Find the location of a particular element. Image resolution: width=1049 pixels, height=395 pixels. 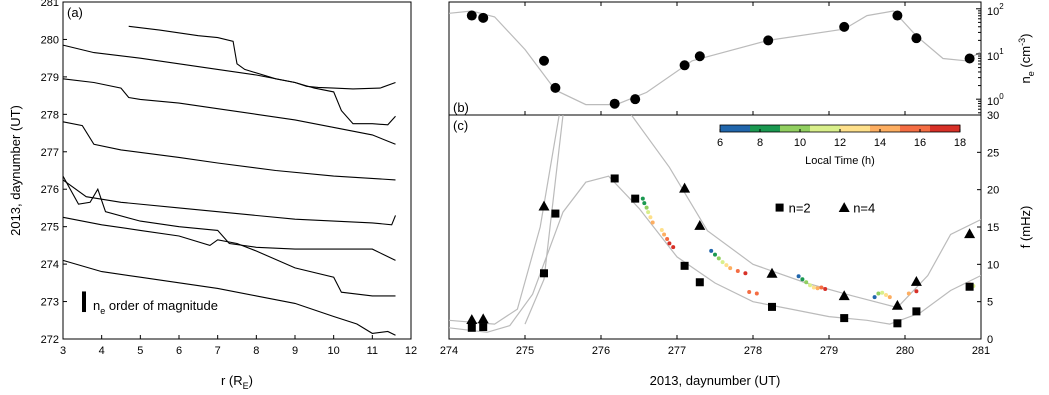

density-model-curve is located at coordinates (715, 58).